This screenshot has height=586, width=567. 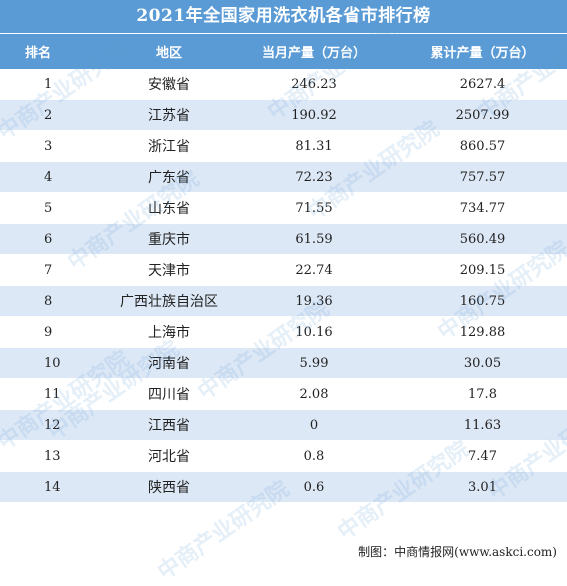 What do you see at coordinates (38, 53) in the screenshot?
I see `header-rank: 排名` at bounding box center [38, 53].